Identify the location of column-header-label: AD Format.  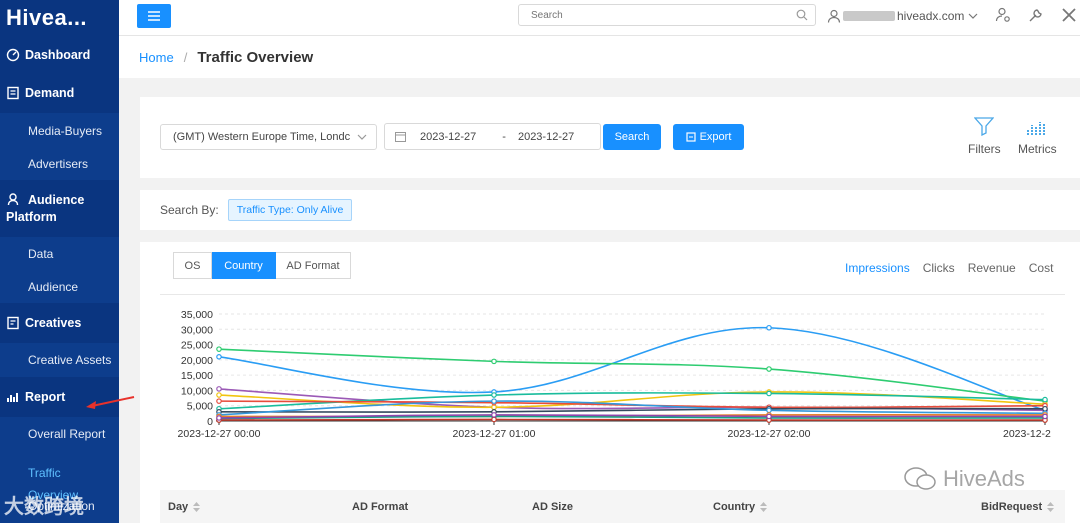
(380, 506).